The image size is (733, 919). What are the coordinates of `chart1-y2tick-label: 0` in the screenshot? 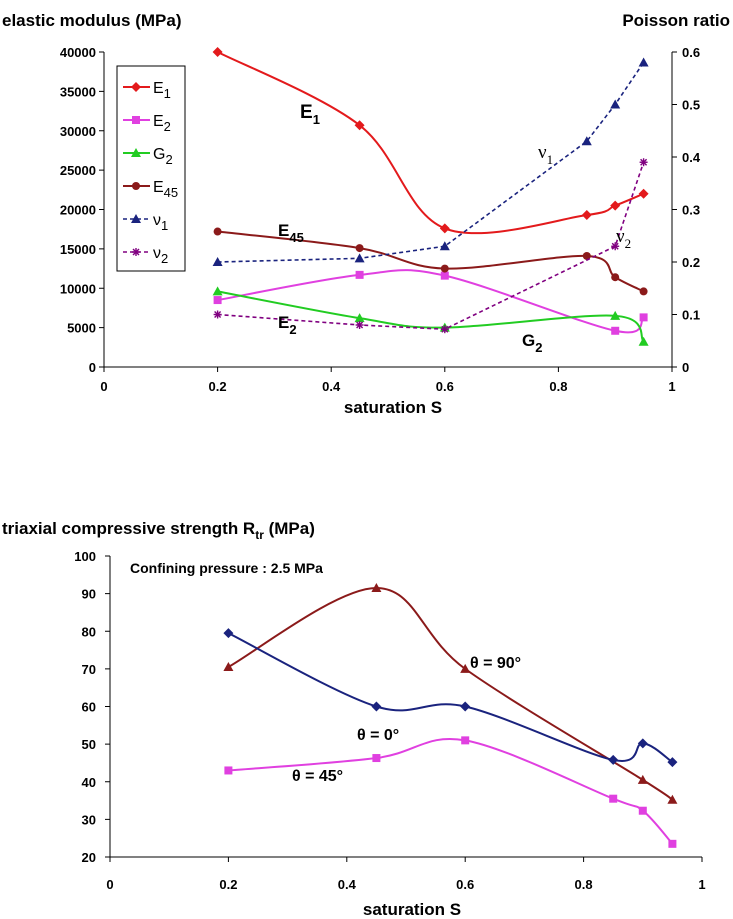 It's located at (685, 367).